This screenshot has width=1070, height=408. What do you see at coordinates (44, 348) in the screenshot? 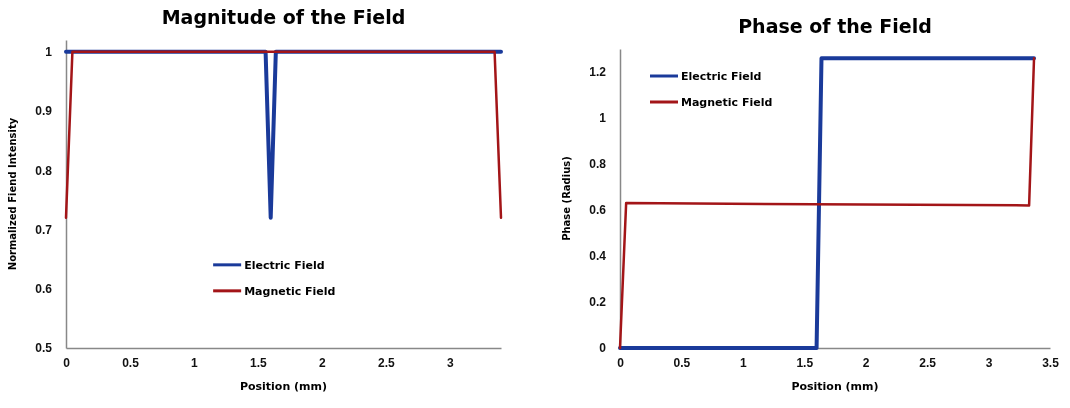
I see `y-tick-label: 0.5` at bounding box center [44, 348].